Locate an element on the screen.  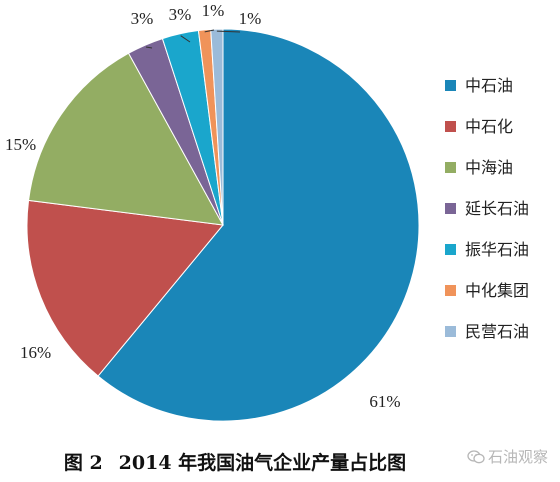
legend-label-1: 中石油 is located at coordinates (489, 85).